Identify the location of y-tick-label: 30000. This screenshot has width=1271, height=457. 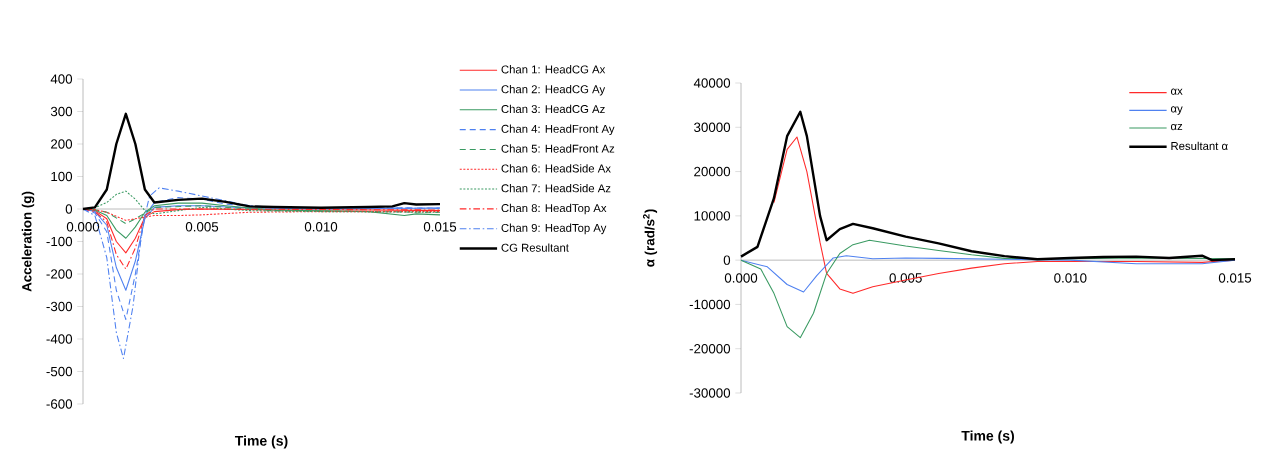
(712, 127).